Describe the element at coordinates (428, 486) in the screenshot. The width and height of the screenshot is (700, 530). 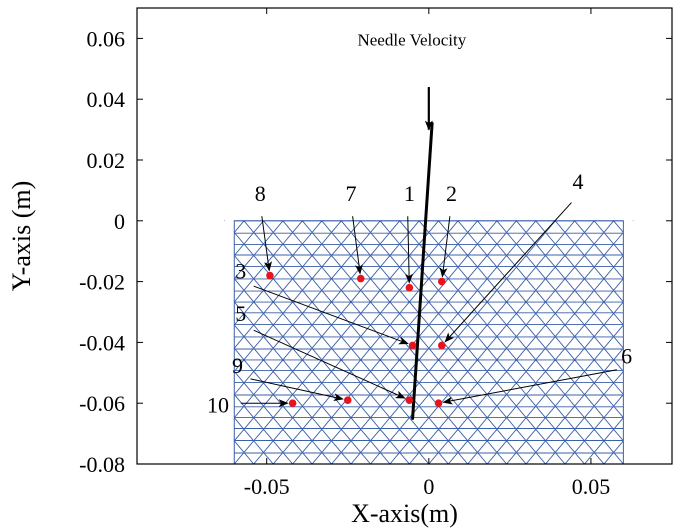
I see `x-tick-label: 0` at that location.